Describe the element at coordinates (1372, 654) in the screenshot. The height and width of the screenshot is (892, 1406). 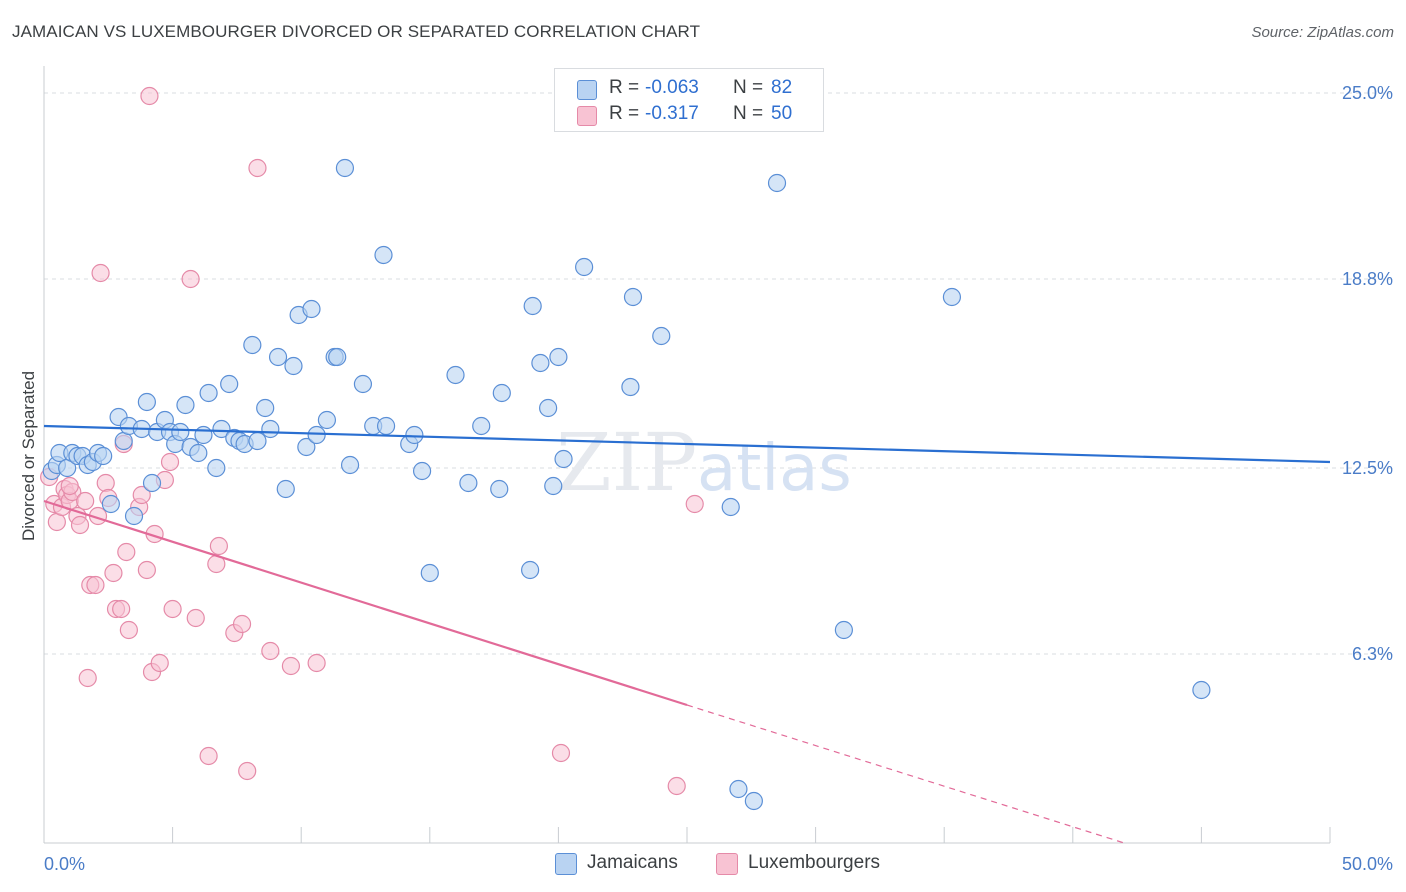
I see `y-tick-label: 6.3%` at that location.